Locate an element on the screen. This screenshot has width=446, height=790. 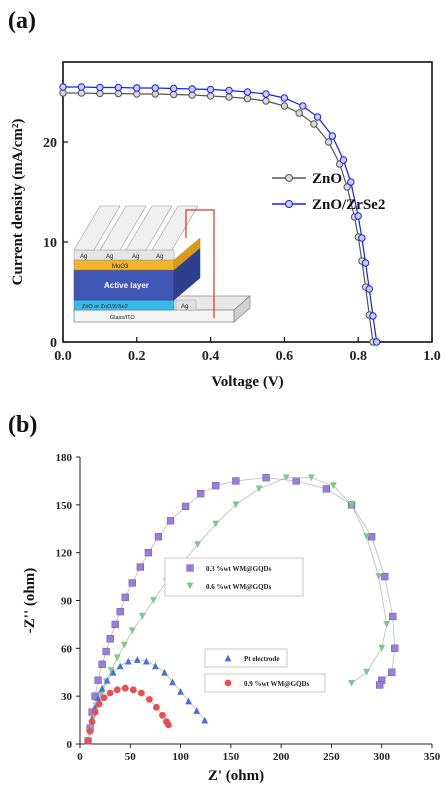
inset-ag-label-4: Ag is located at coordinates (159, 257).